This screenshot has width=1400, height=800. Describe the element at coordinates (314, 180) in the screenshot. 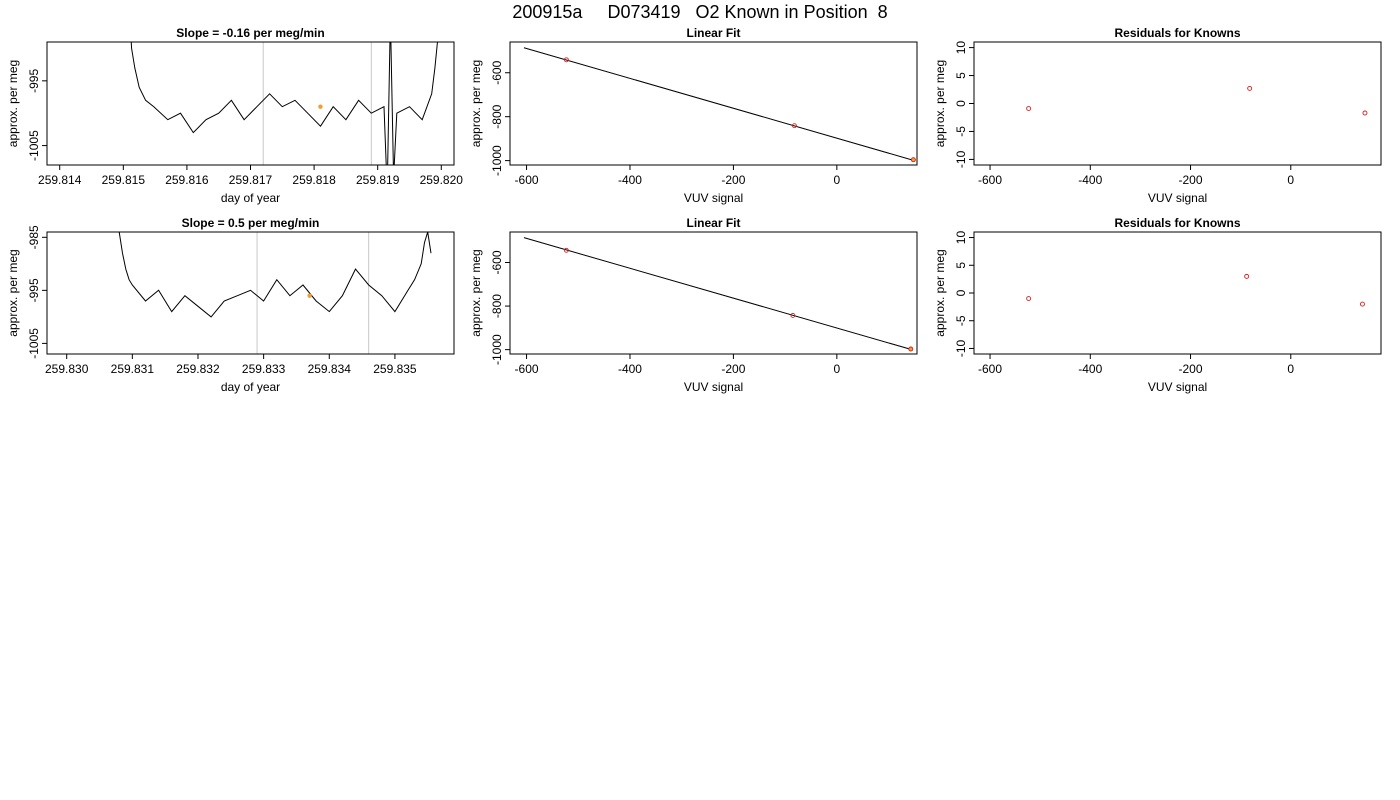

I see `x-tick-label: 259.818` at that location.